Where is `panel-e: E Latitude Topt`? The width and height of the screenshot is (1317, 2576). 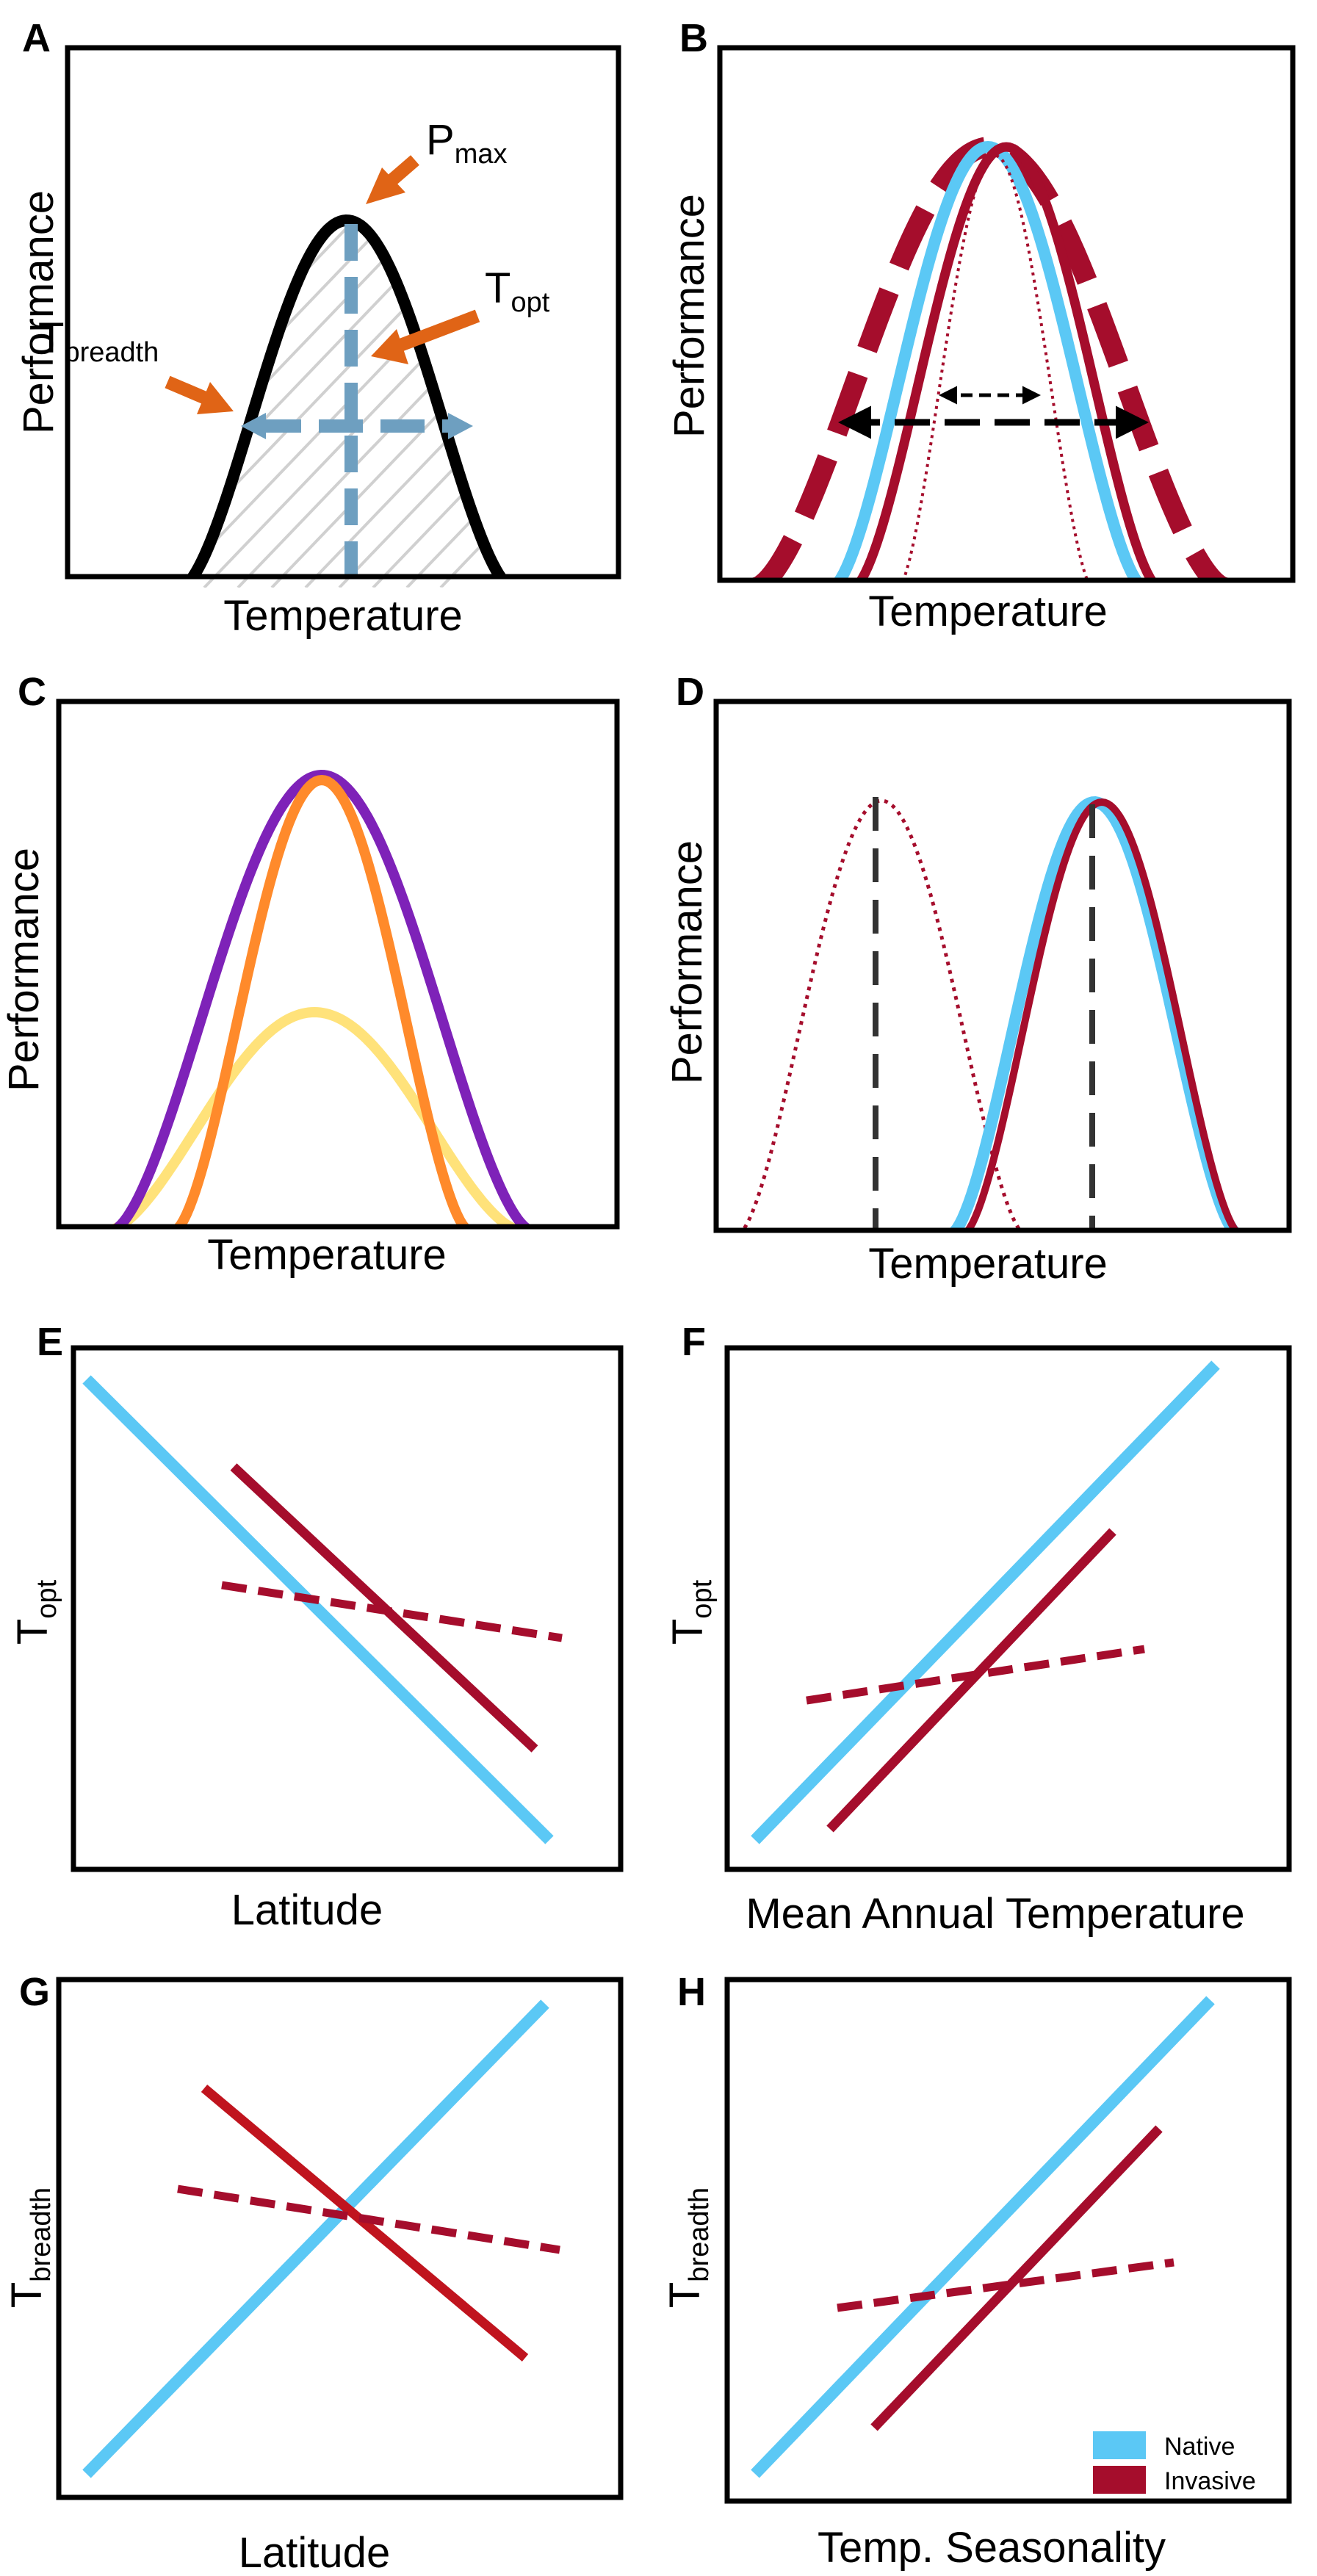 panel-e: E Latitude Topt is located at coordinates (316, 1627).